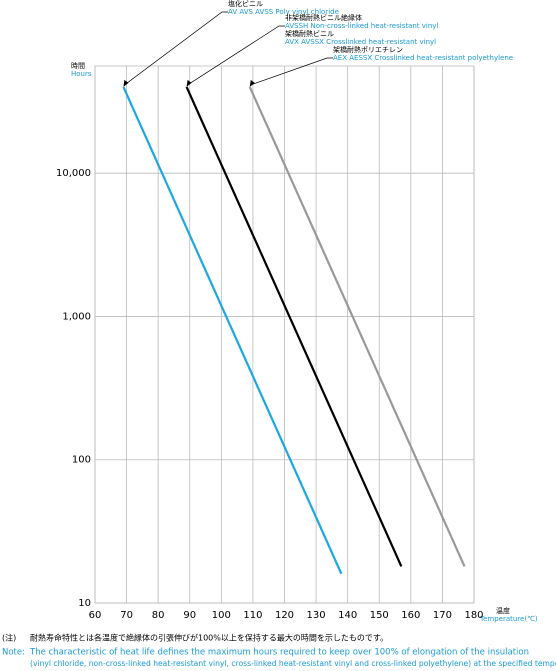 The image size is (556, 671). Describe the element at coordinates (78, 66) in the screenshot. I see `y-title: 時間` at that location.